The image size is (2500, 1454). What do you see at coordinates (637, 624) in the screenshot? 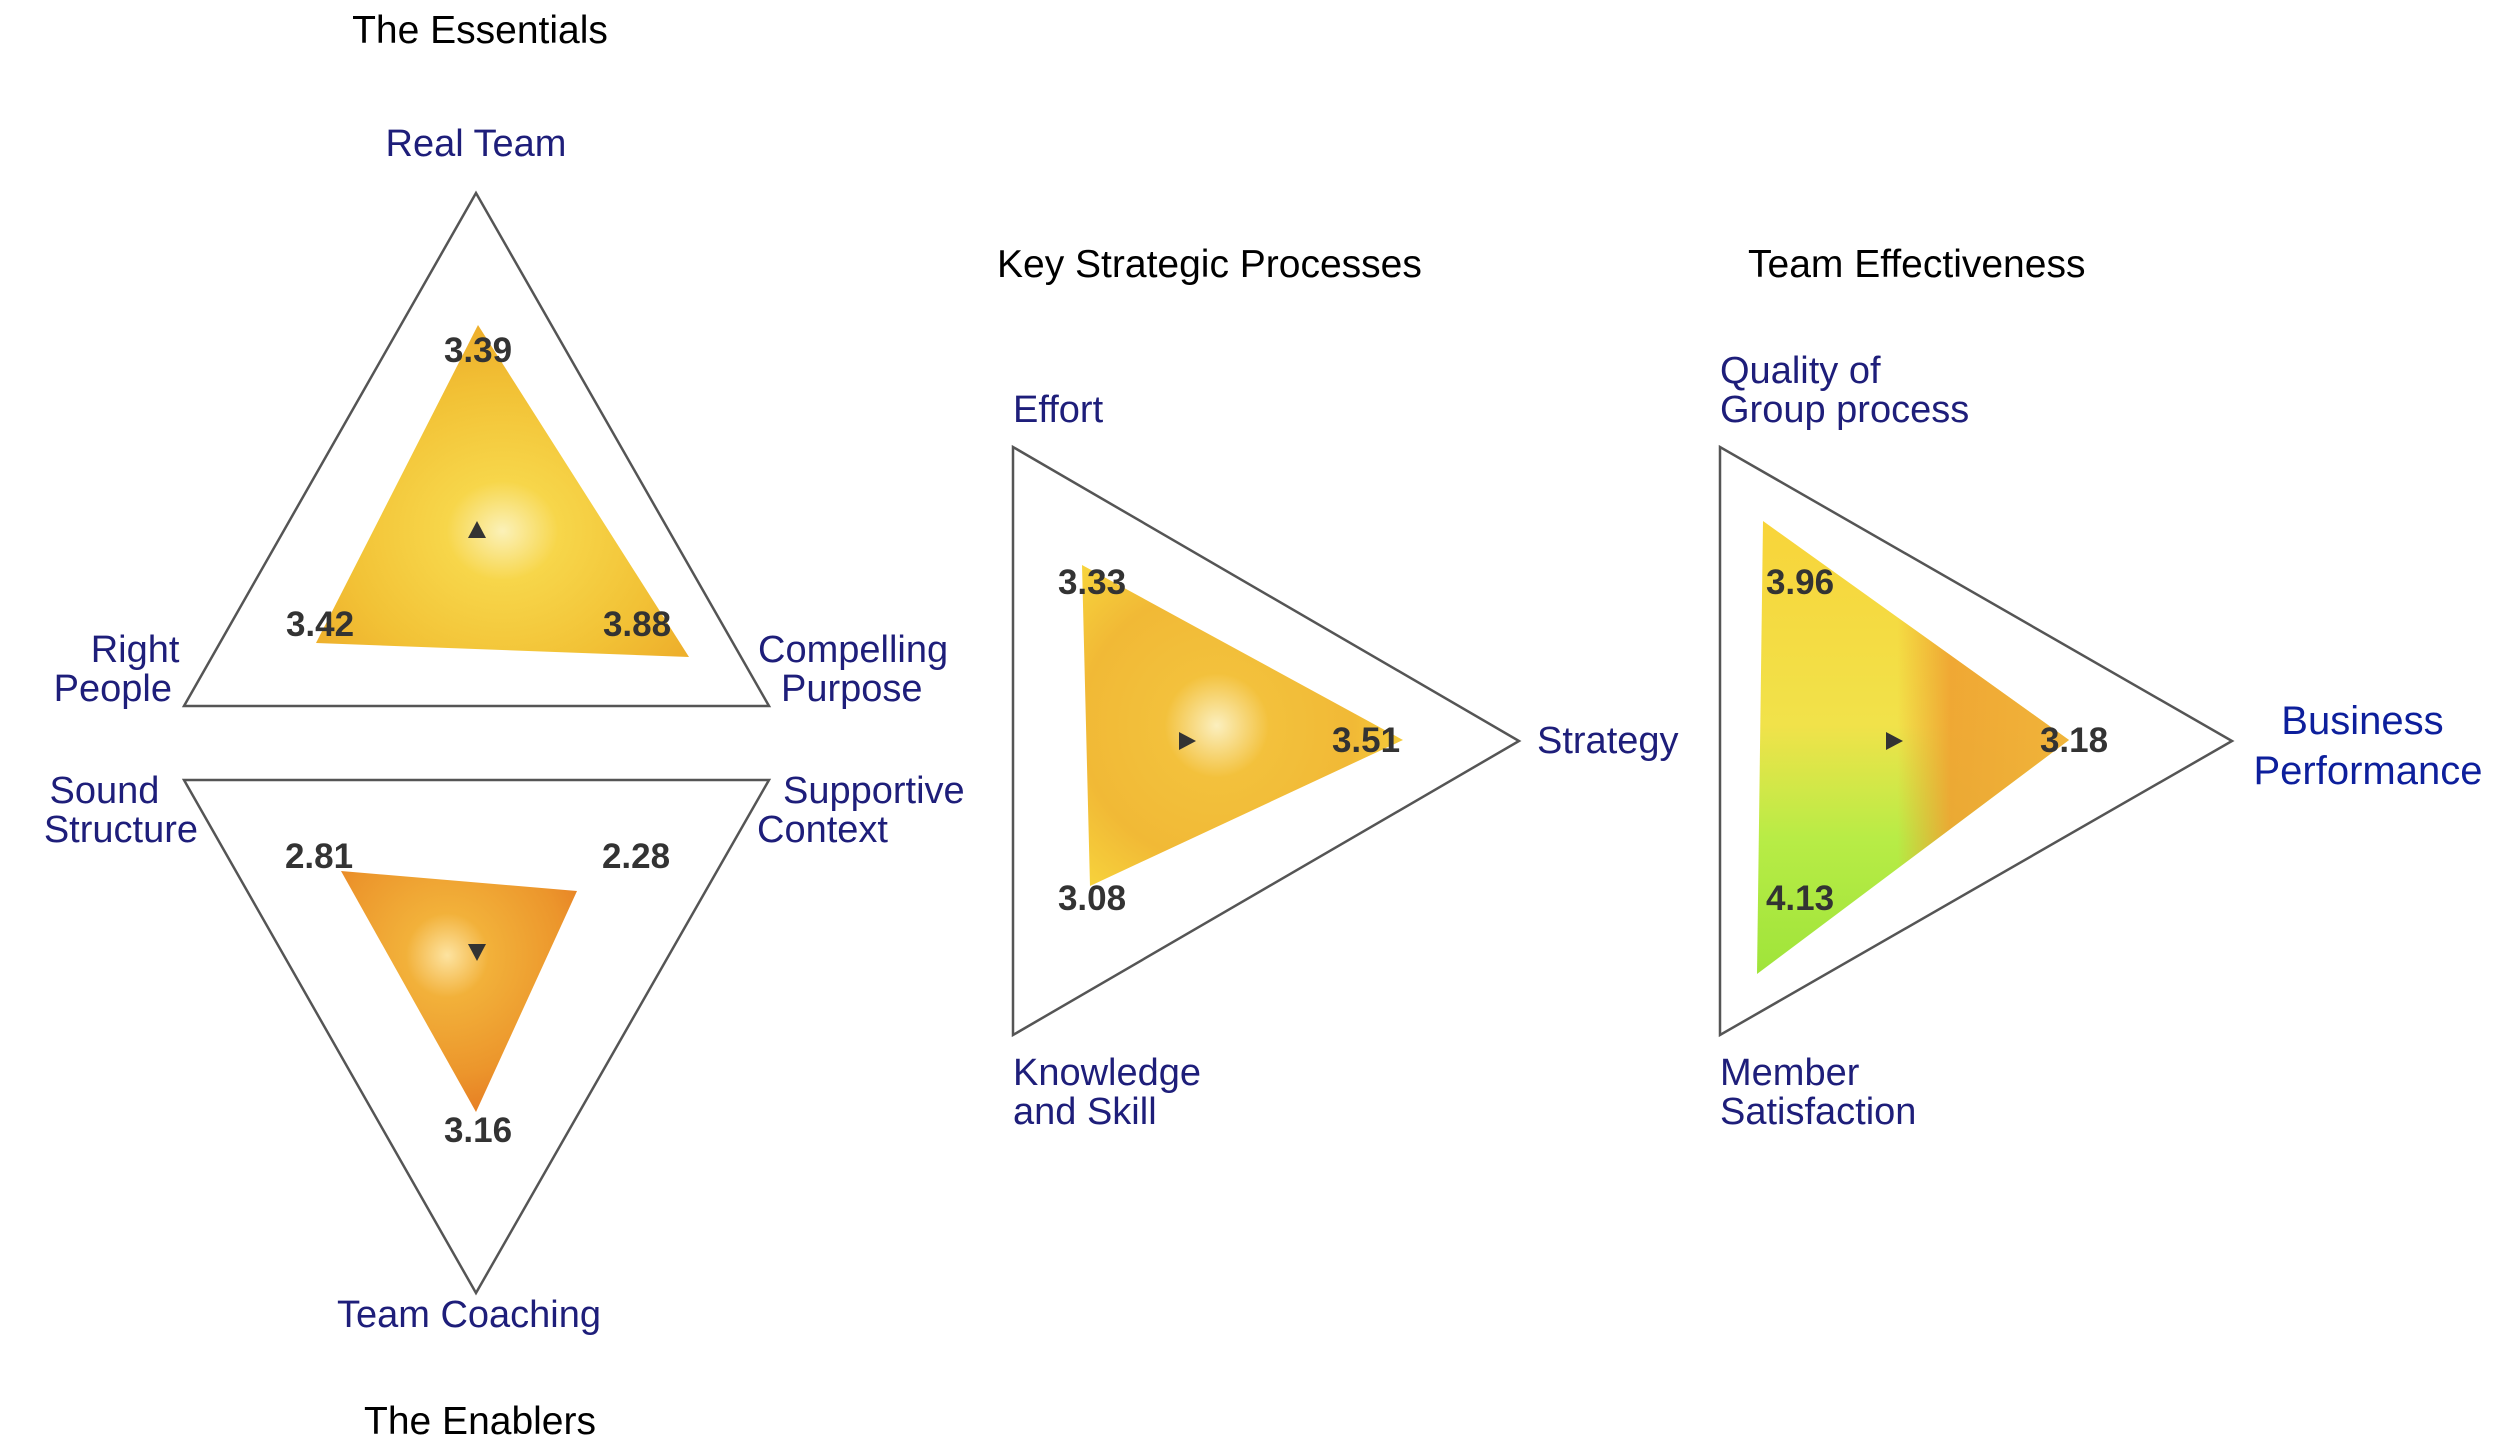
I see `value-compelling-purpose: 3.88` at bounding box center [637, 624].